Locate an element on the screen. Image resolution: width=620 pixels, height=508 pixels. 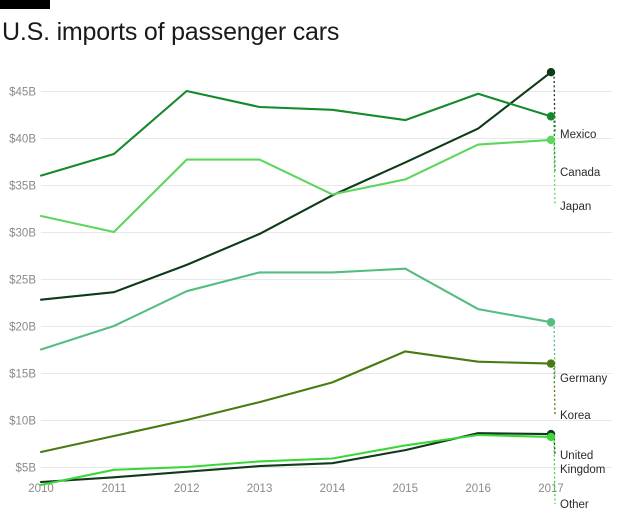
legend-leader-canada is located at coordinates (554, 144).